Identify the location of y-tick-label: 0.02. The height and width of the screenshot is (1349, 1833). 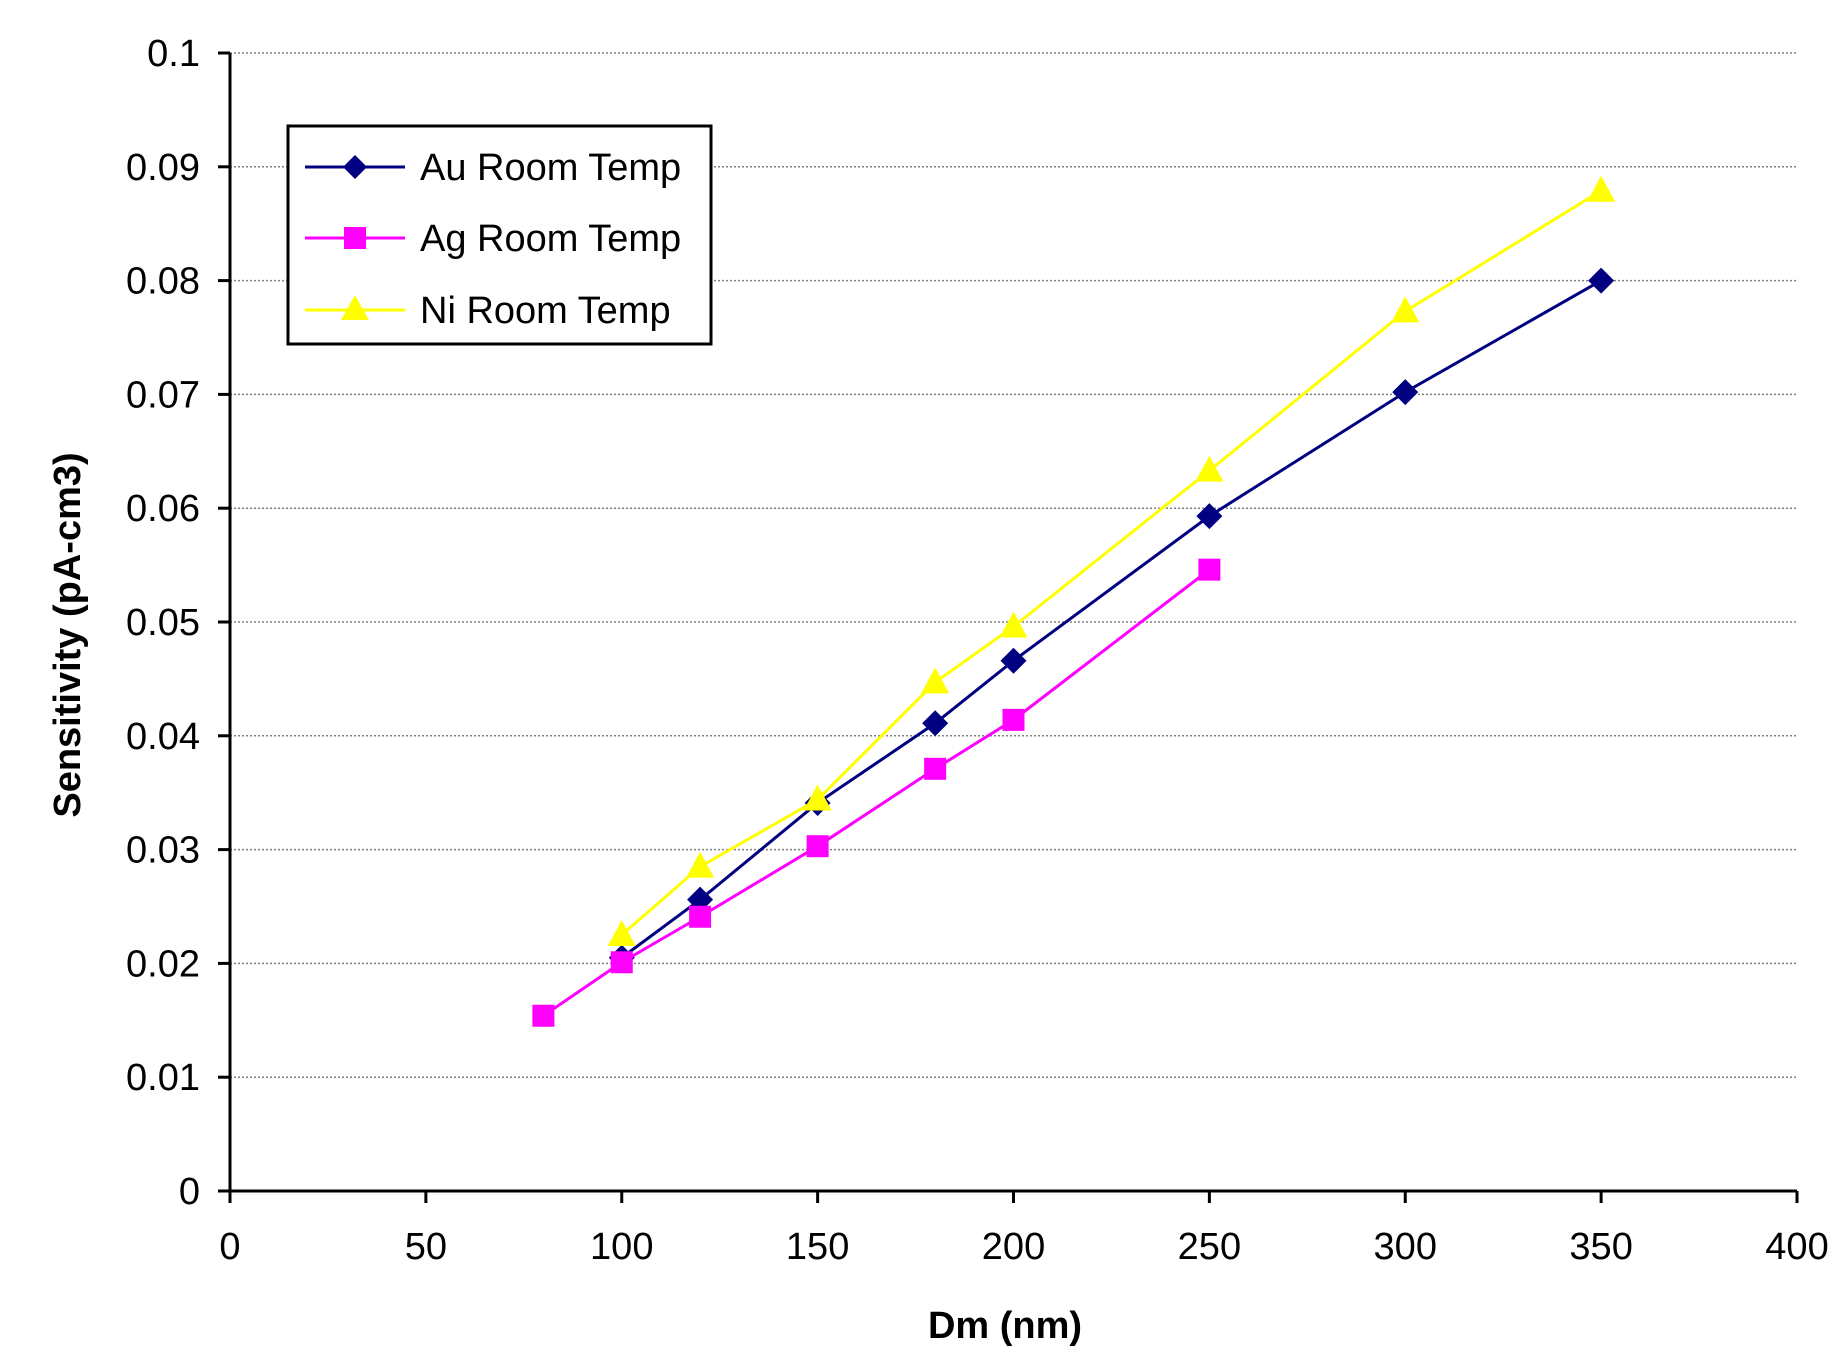
(163, 964).